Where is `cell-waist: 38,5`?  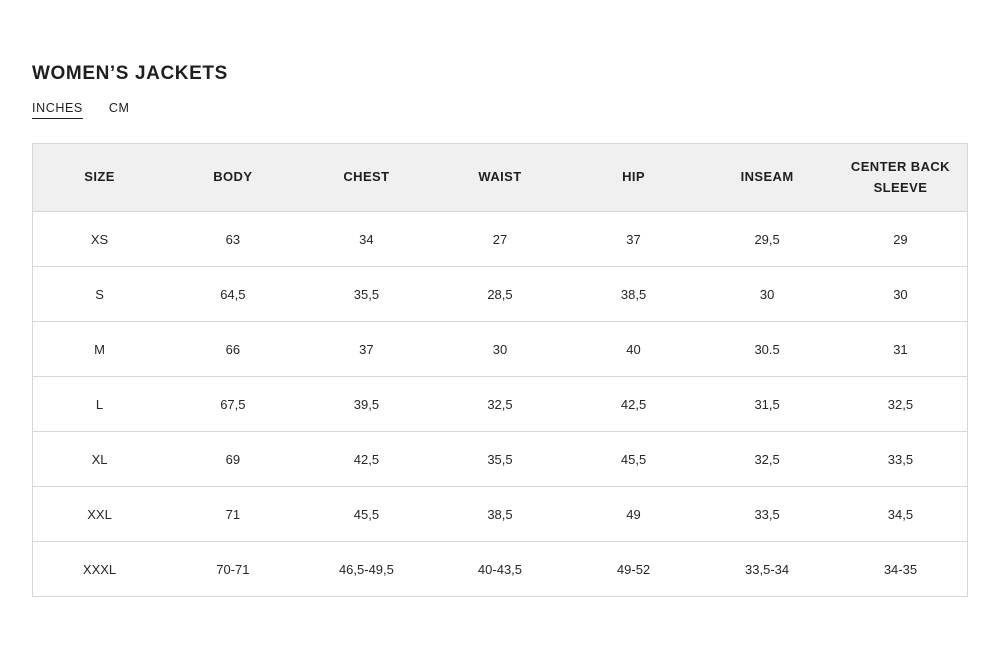 cell-waist: 38,5 is located at coordinates (500, 514).